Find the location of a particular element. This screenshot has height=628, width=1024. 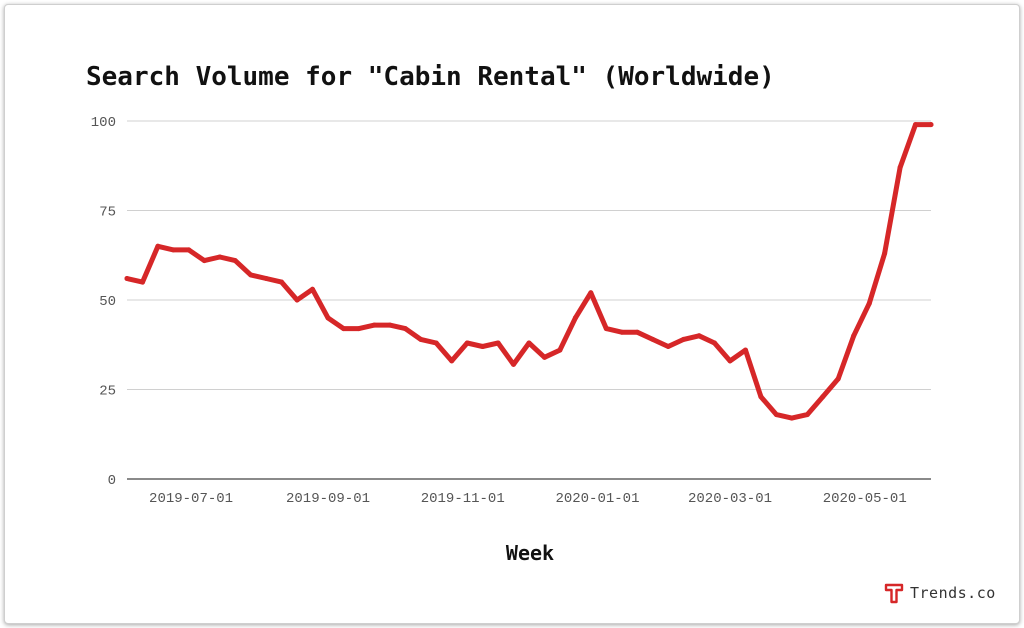

x-tick-label: 2020-01-01 is located at coordinates (597, 499).